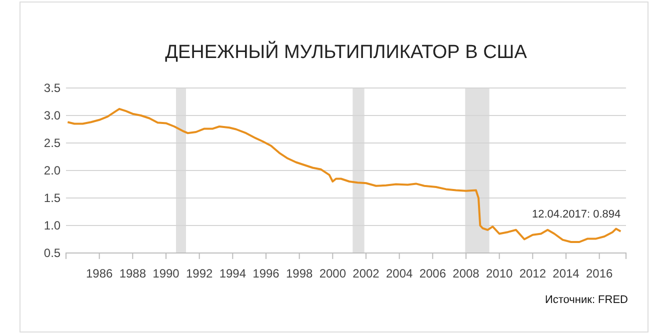 Image resolution: width=669 pixels, height=335 pixels. I want to click on x-tick-label: 1996, so click(266, 273).